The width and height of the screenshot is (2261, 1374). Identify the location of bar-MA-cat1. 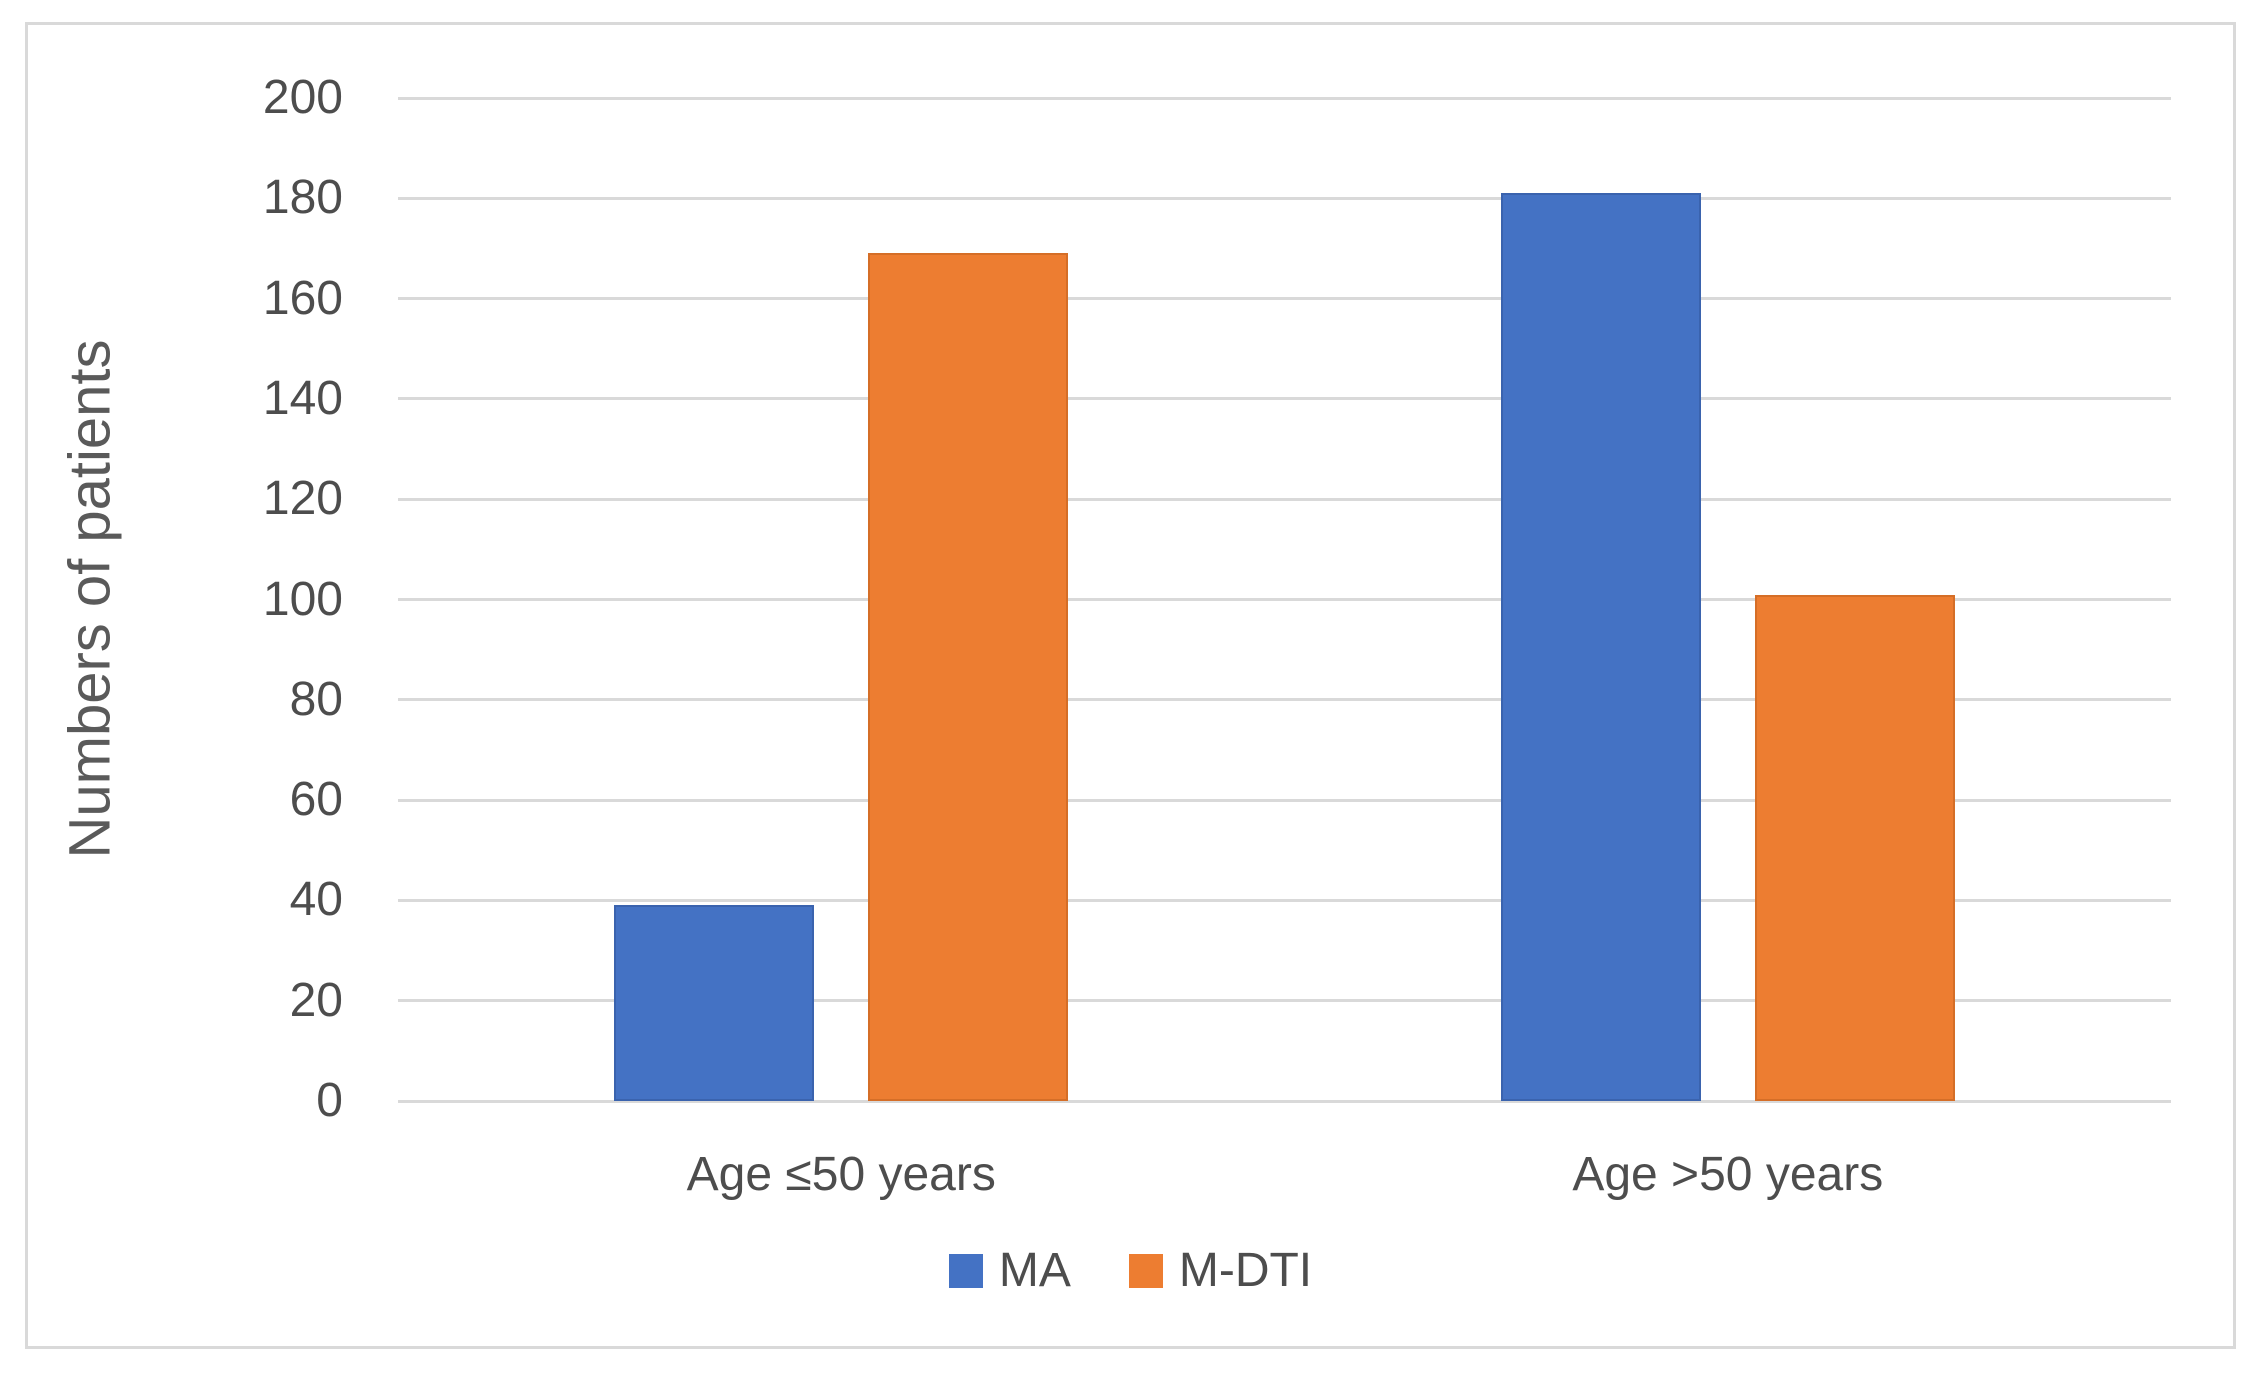
(1600, 647).